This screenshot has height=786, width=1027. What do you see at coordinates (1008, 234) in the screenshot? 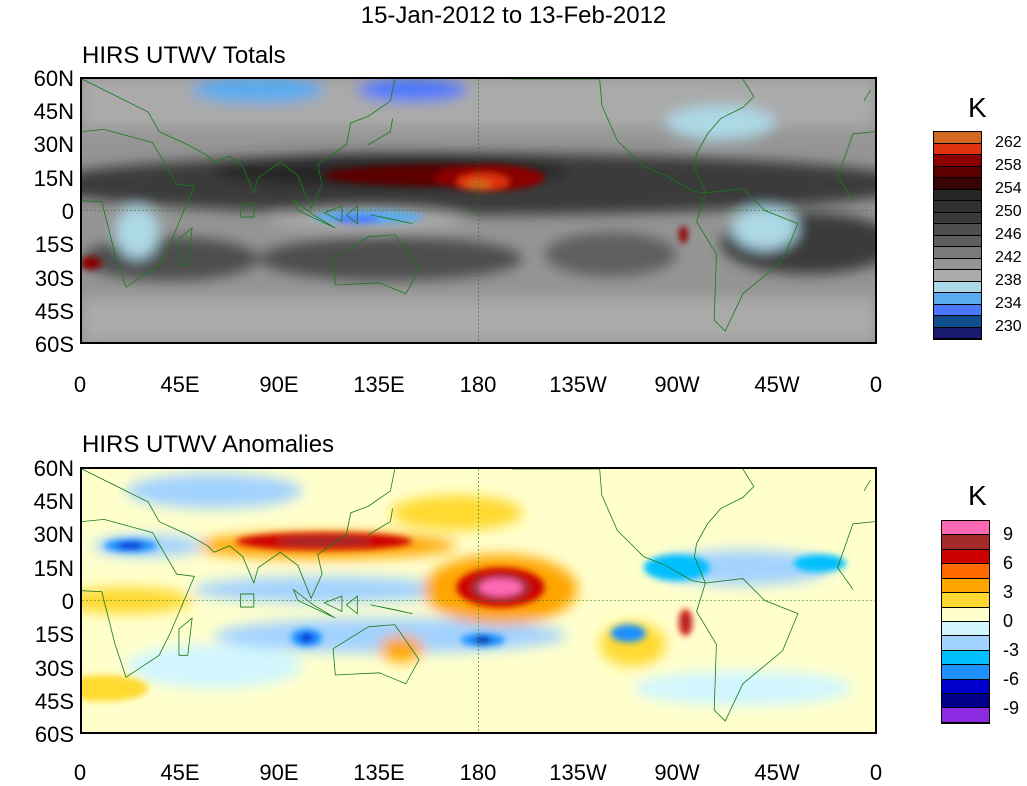
I see `colorbar-label: 246` at bounding box center [1008, 234].